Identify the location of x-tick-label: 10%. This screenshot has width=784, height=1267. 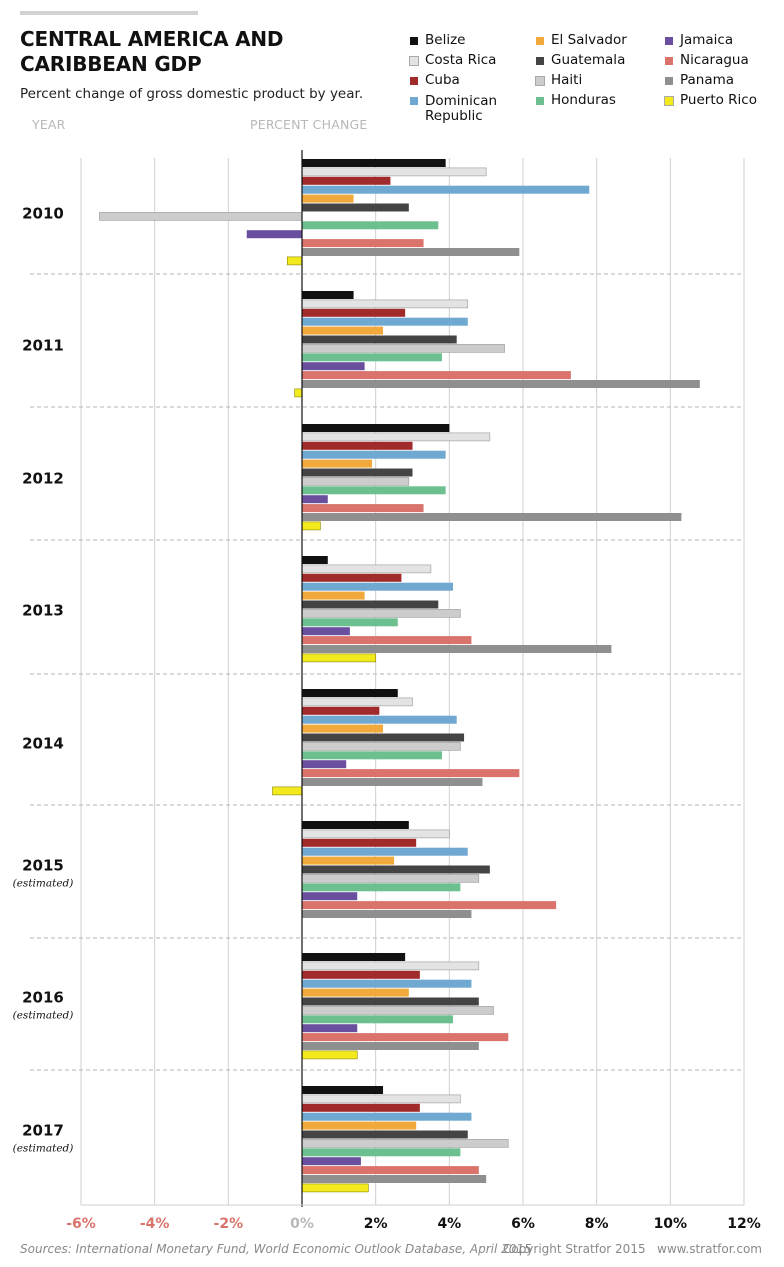
(671, 1224).